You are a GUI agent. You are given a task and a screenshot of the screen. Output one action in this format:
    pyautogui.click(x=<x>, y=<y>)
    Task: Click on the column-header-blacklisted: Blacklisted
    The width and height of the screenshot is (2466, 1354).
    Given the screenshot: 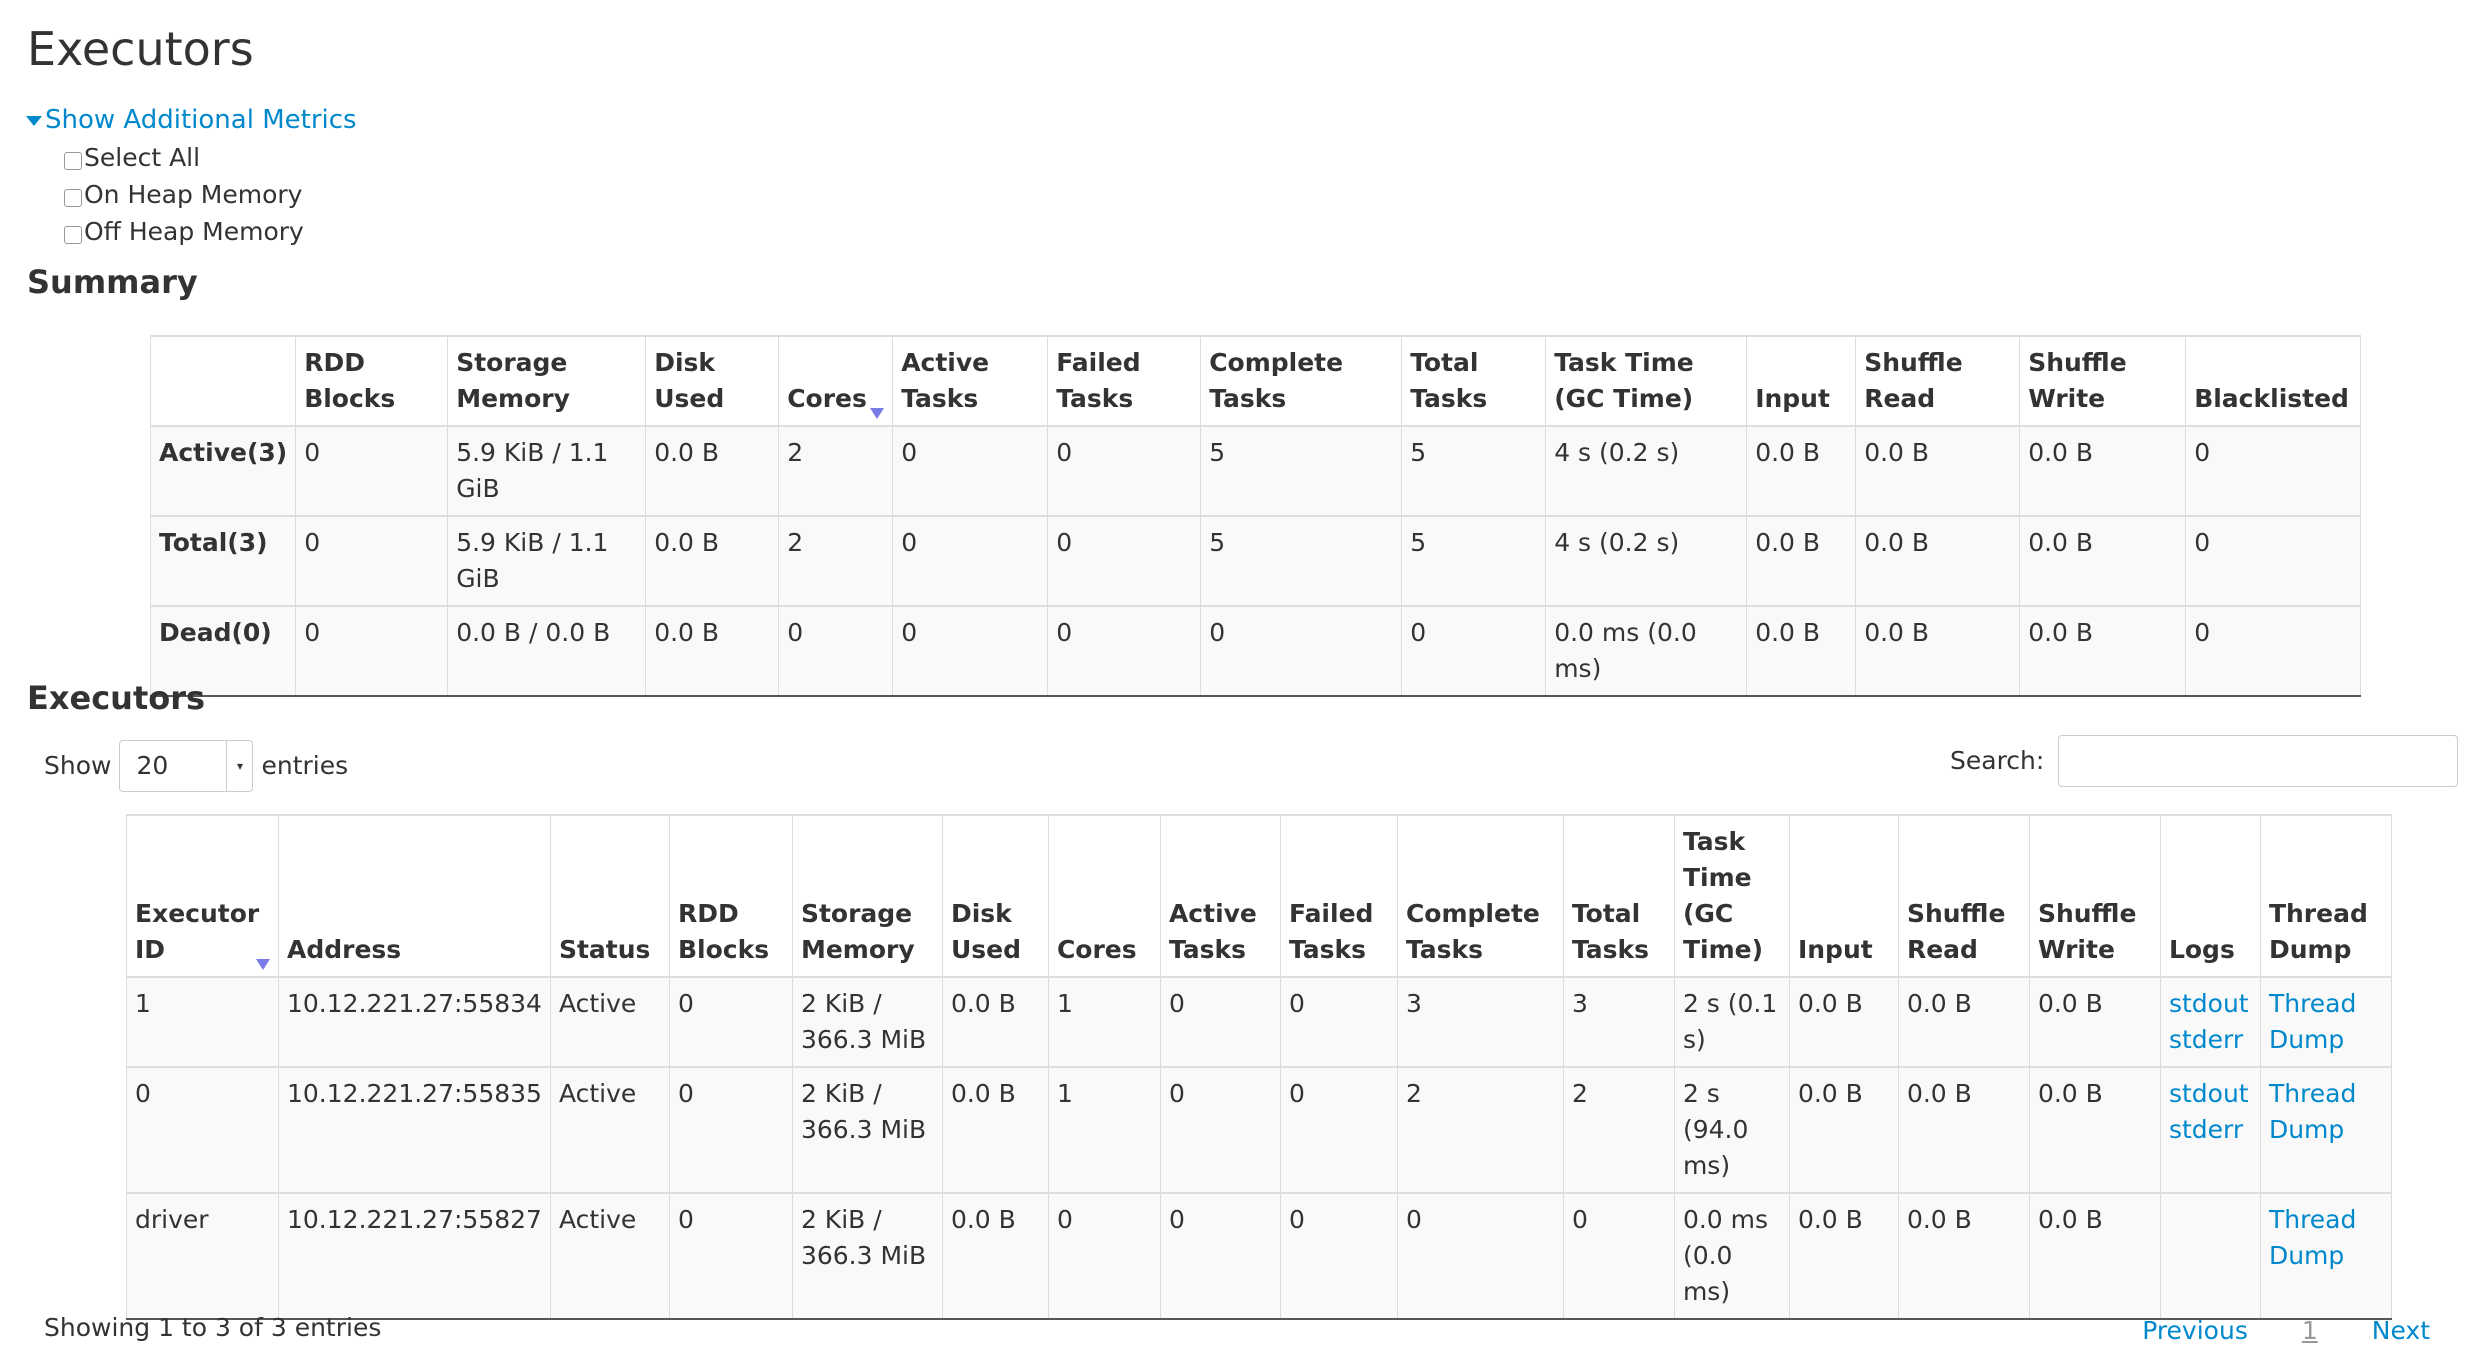 What is the action you would take?
    pyautogui.click(x=2273, y=380)
    